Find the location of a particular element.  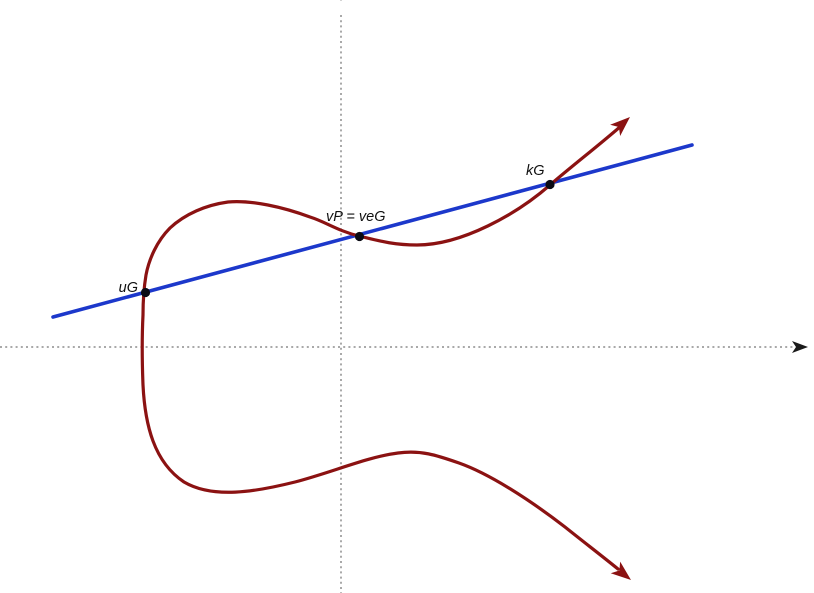

label-vP: vP = veG is located at coordinates (356, 217).